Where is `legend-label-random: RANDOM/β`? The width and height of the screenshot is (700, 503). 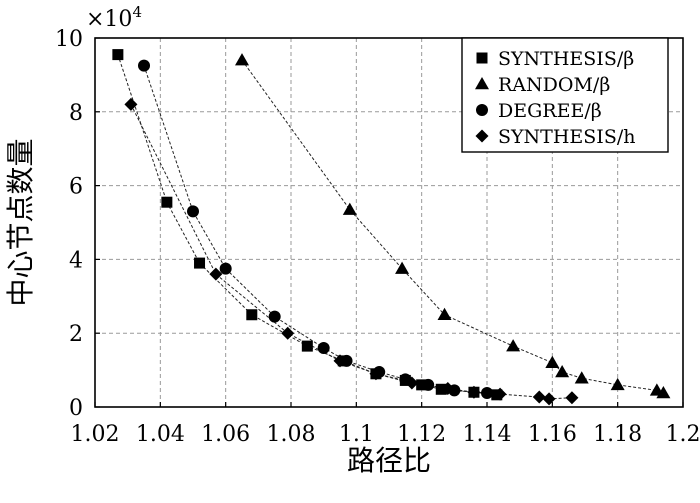 legend-label-random: RANDOM/β is located at coordinates (554, 85).